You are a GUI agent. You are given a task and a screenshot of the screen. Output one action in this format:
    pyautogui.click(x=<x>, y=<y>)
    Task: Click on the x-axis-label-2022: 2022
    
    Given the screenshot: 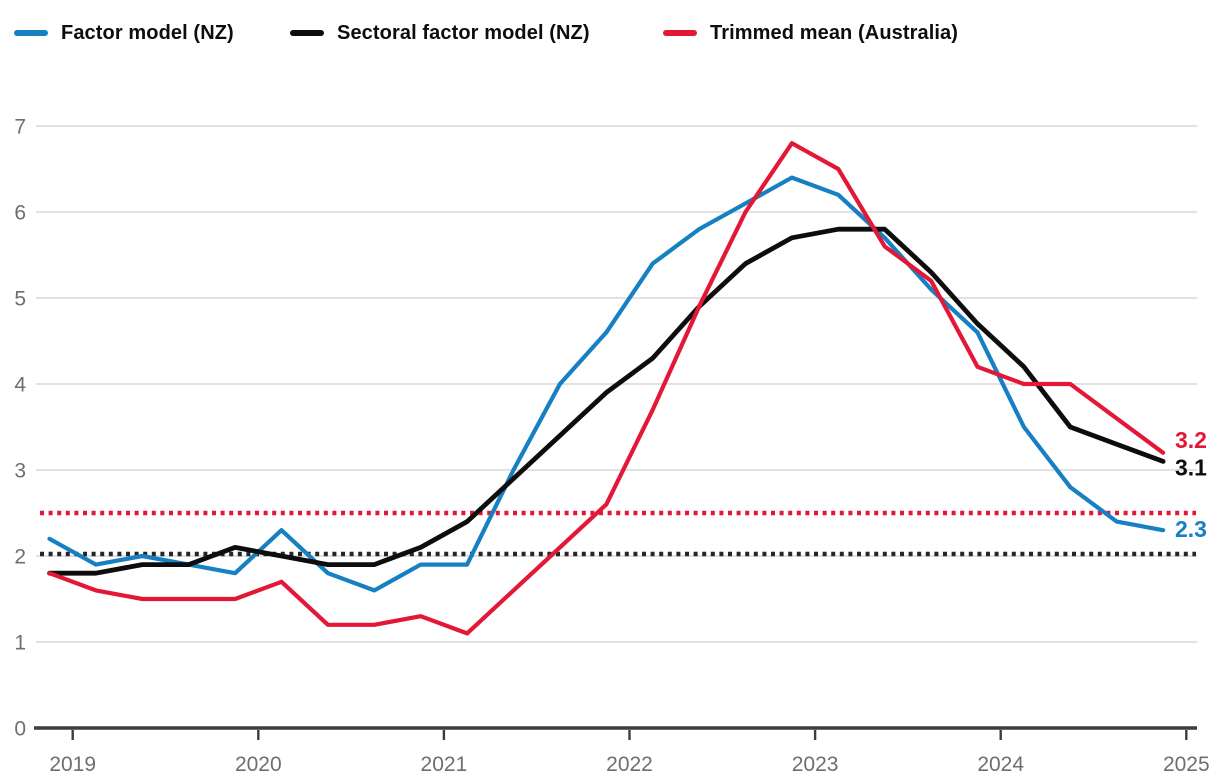 What is the action you would take?
    pyautogui.click(x=629, y=764)
    